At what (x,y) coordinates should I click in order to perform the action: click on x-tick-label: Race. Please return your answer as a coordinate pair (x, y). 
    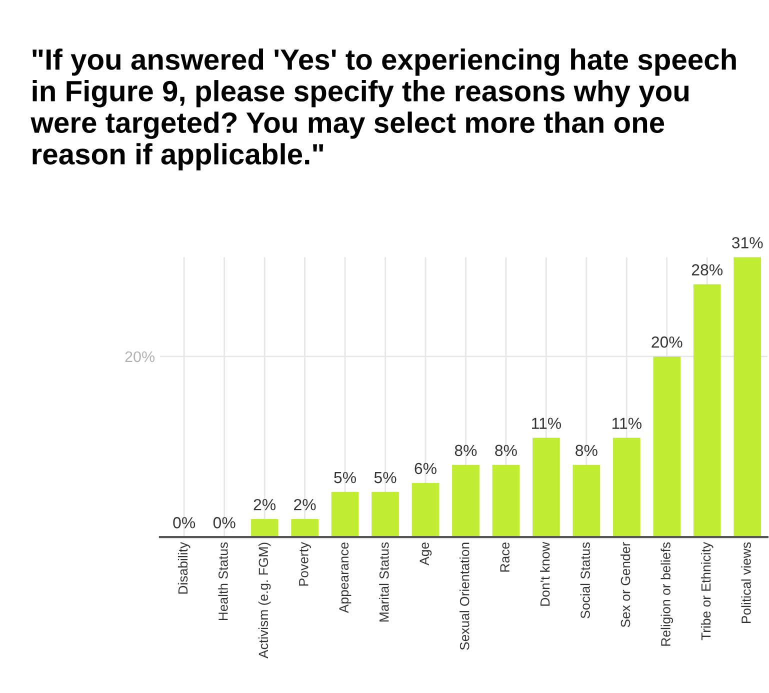
    Looking at the image, I should click on (505, 557).